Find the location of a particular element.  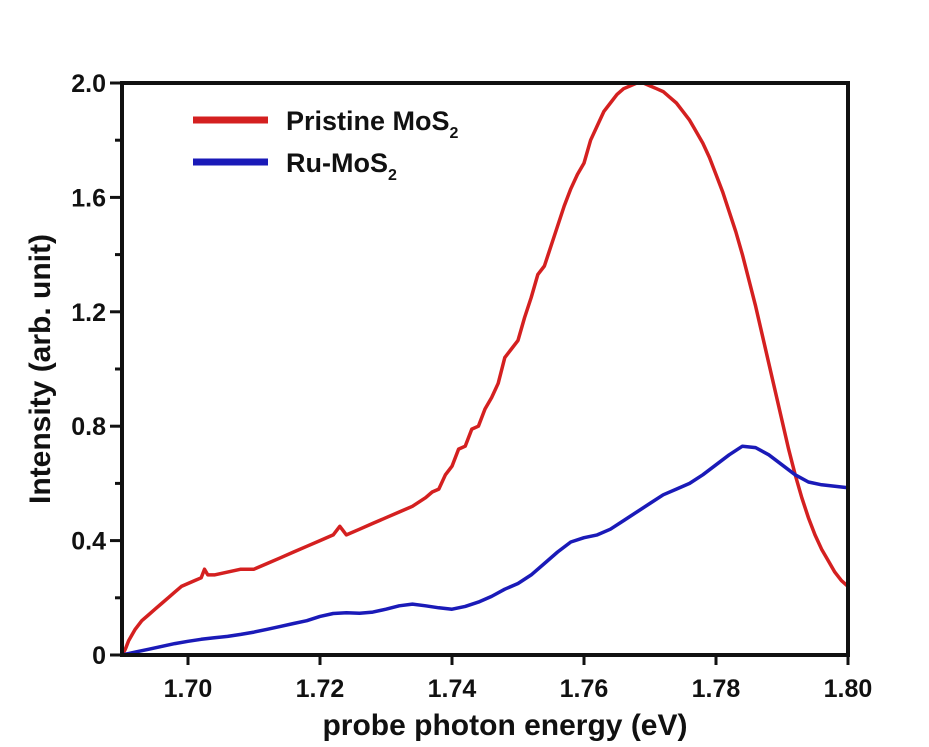

legend-label-2: Ru-MoS2 is located at coordinates (341, 166).